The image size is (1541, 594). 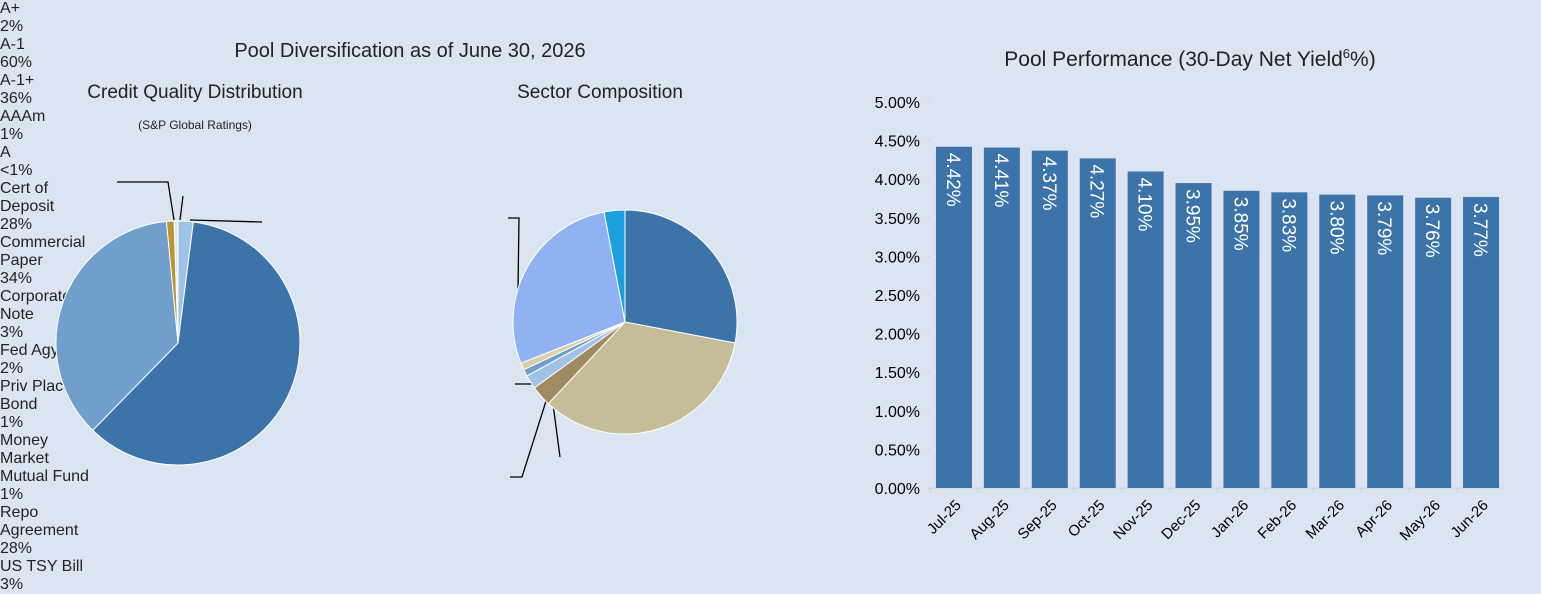 What do you see at coordinates (1087, 519) in the screenshot?
I see `x-tick-label: Oct-25` at bounding box center [1087, 519].